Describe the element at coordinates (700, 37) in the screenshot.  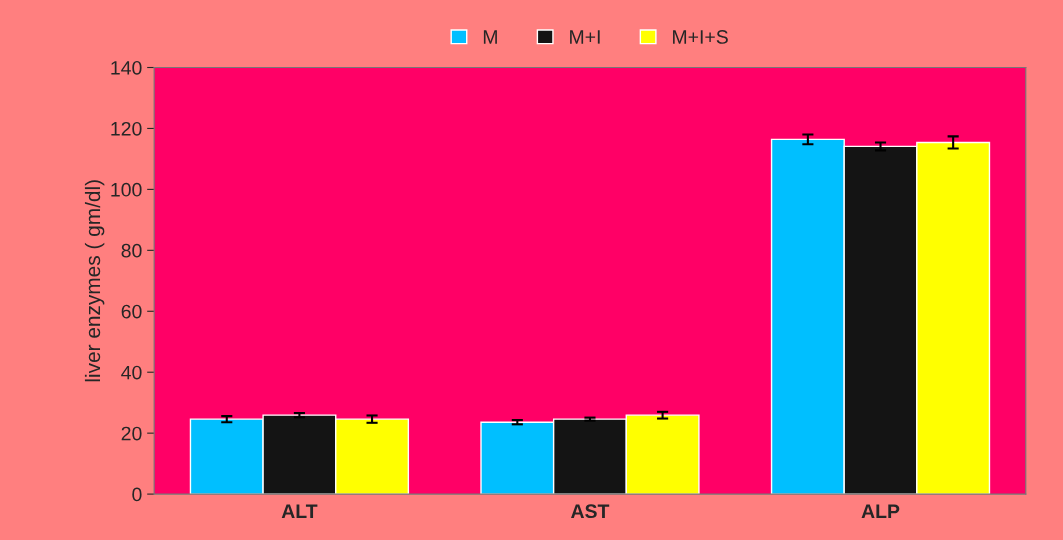
I see `legend-label: M+I+S` at that location.